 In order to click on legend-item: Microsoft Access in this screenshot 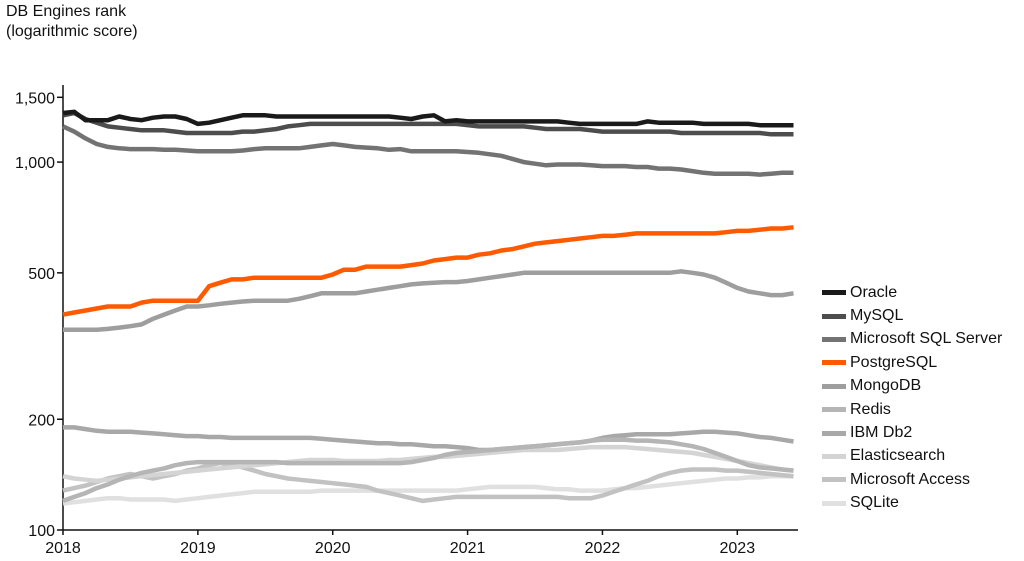, I will do `click(912, 479)`.